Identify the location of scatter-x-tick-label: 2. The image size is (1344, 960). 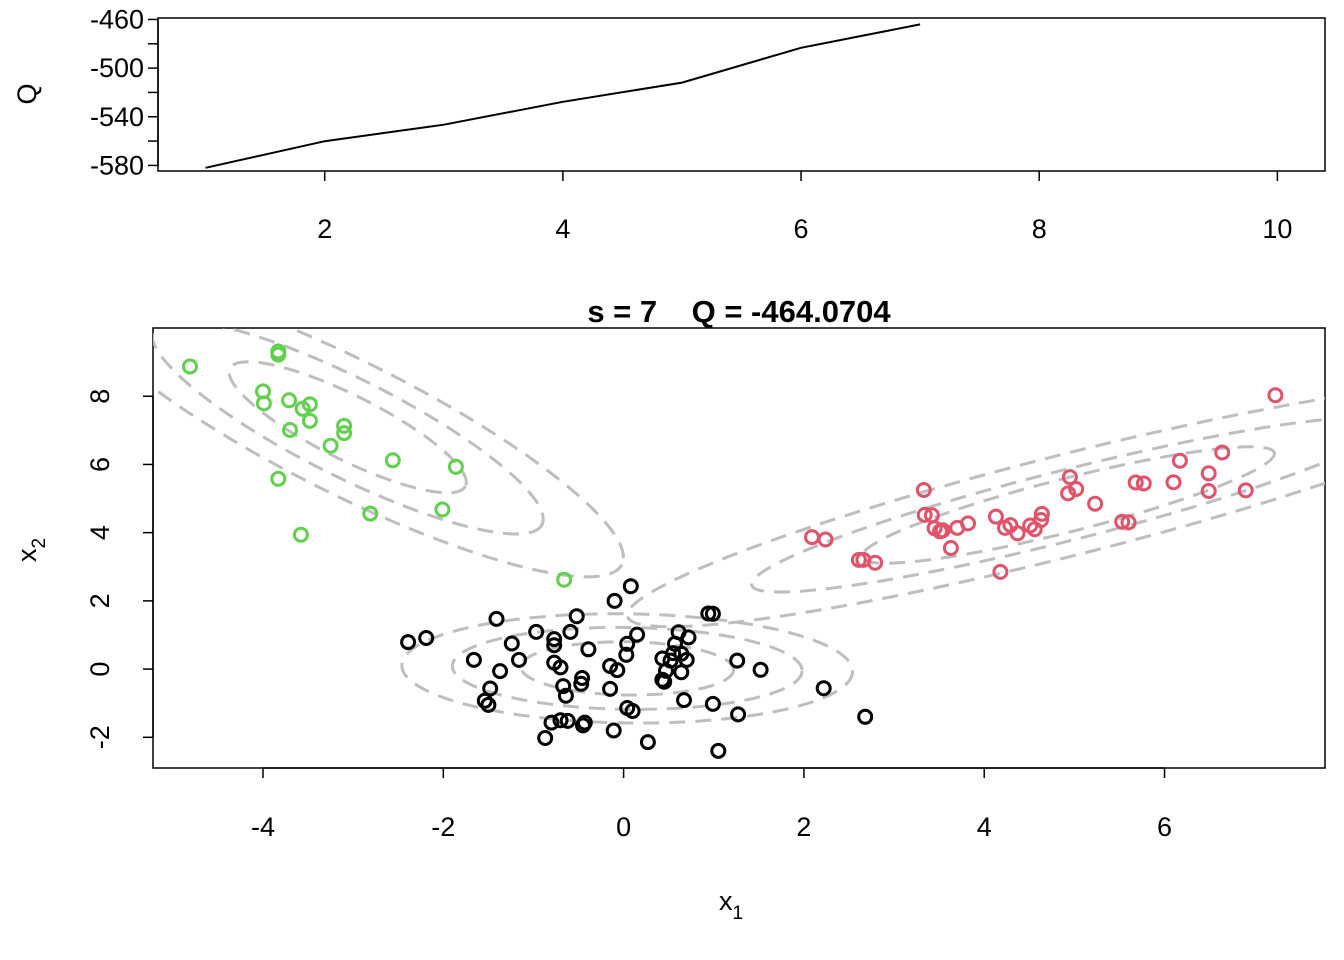
(803, 827).